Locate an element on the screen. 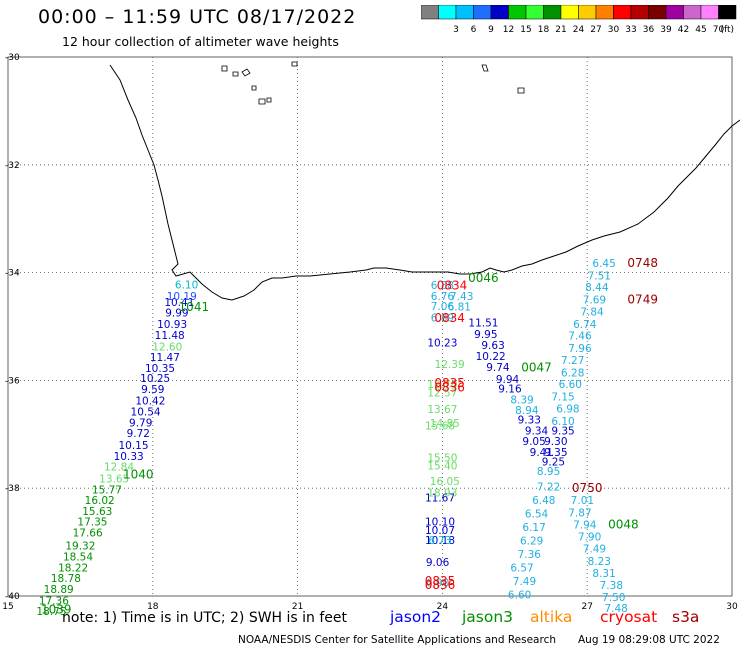 This screenshot has width=740, height=650. wave-height-reading: 6.57 is located at coordinates (521, 568).